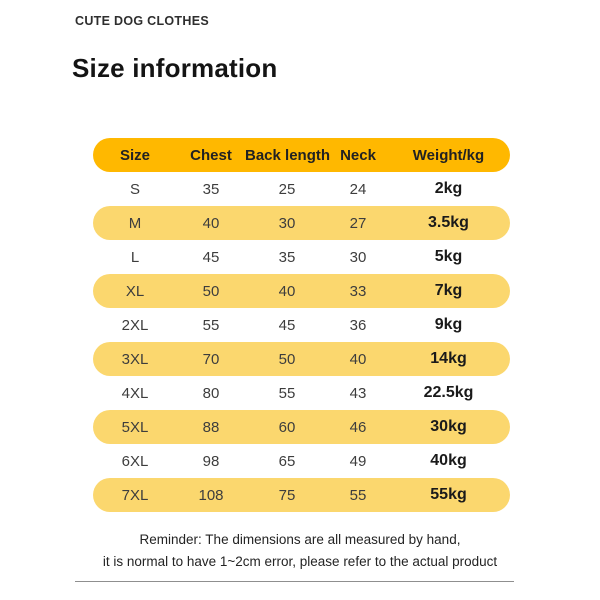 The height and width of the screenshot is (600, 600). Describe the element at coordinates (448, 222) in the screenshot. I see `cell-weight: 3.5kg` at that location.